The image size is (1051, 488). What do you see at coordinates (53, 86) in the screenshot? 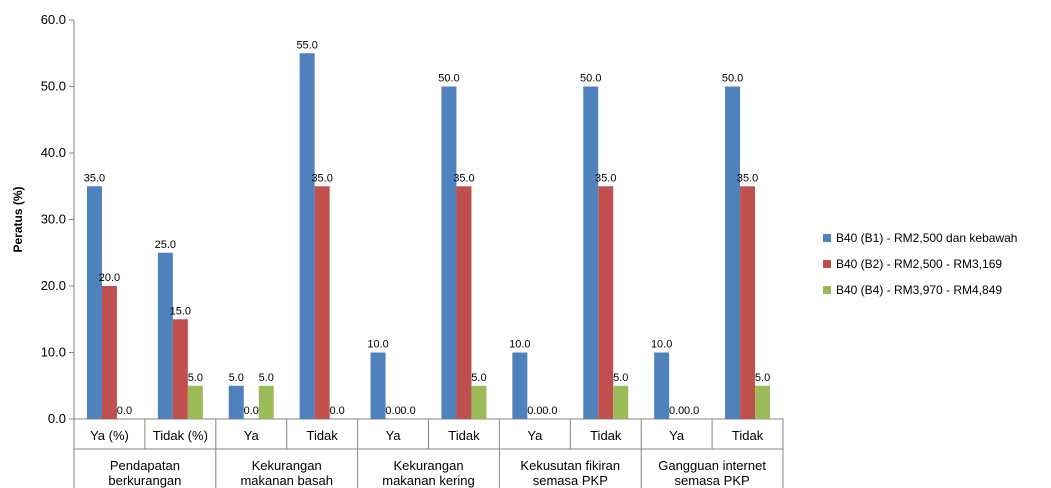
I see `y-tick-label: 50.0` at bounding box center [53, 86].